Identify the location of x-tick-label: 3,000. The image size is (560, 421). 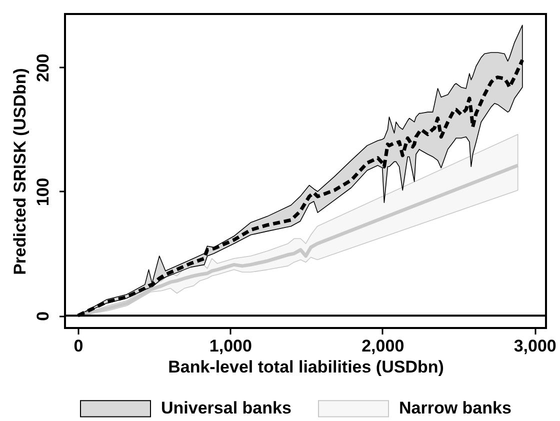
(535, 346).